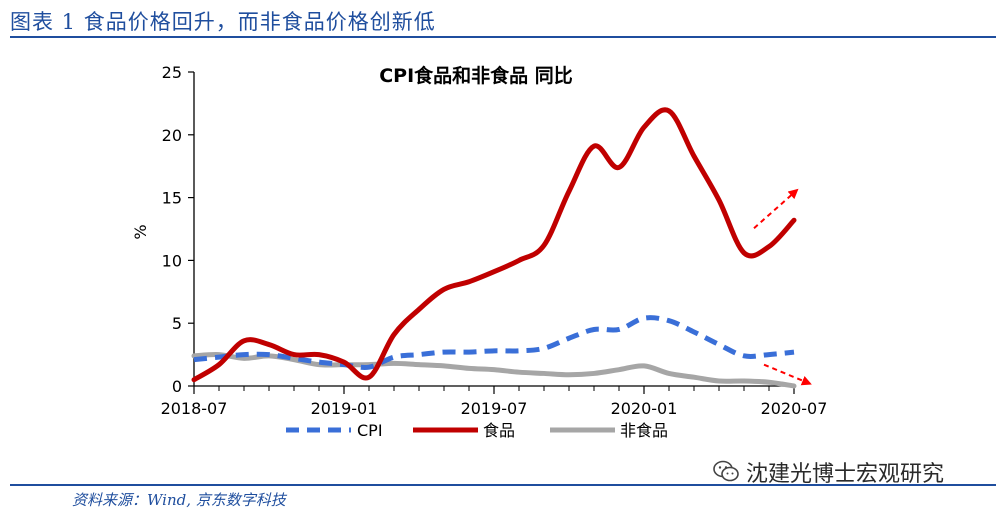 The image size is (1006, 519). I want to click on legend-label-2: 非食品, so click(644, 430).